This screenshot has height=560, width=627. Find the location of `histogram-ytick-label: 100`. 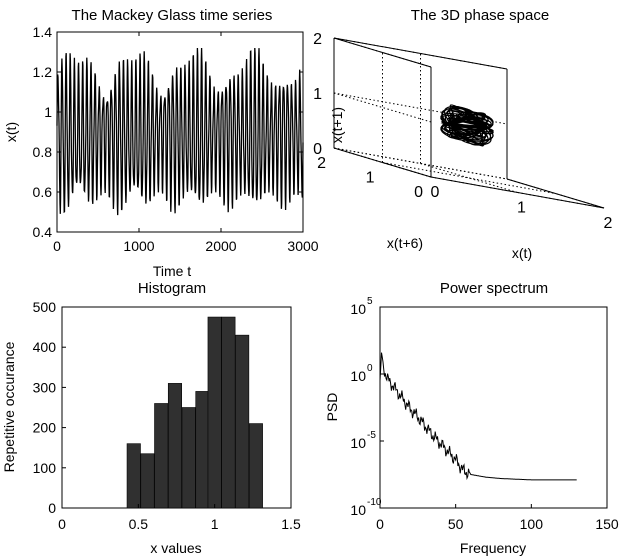

histogram-ytick-label: 100 is located at coordinates (45, 468).